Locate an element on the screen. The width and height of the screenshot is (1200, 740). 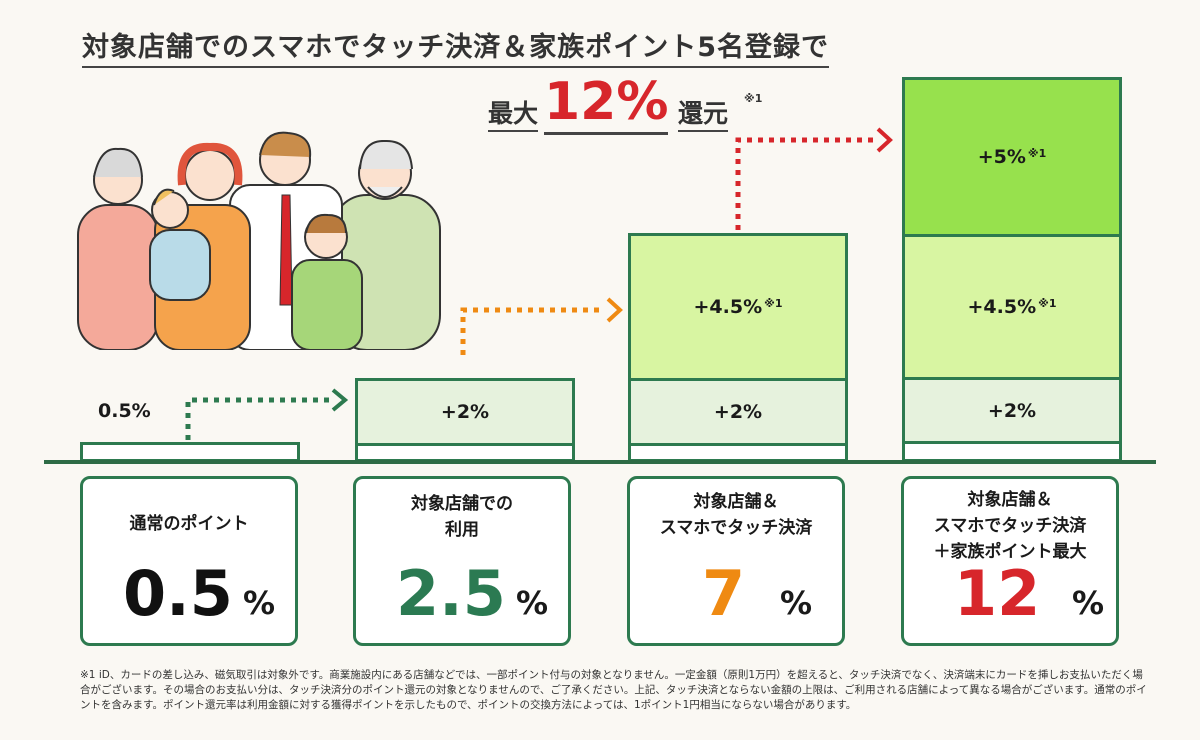
headline-suffix: 還元 is located at coordinates (703, 113).